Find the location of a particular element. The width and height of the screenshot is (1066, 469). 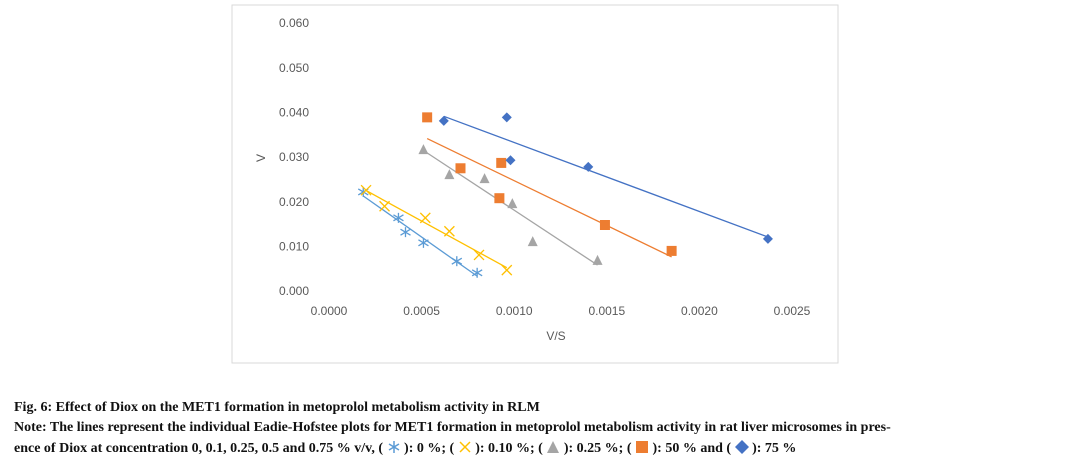

x-tick-label: 0.0015 is located at coordinates (606, 311).